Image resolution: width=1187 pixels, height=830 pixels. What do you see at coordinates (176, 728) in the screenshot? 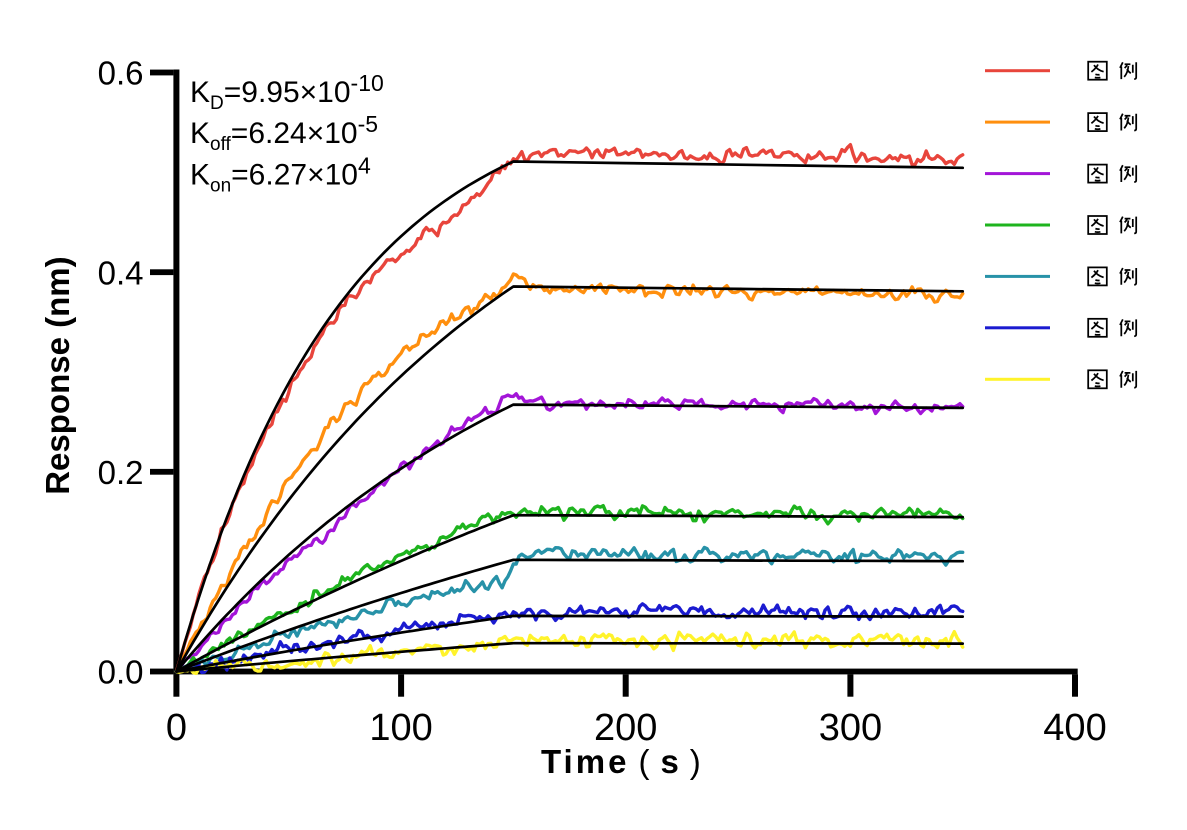
I see `svg-text: 0` at bounding box center [176, 728].